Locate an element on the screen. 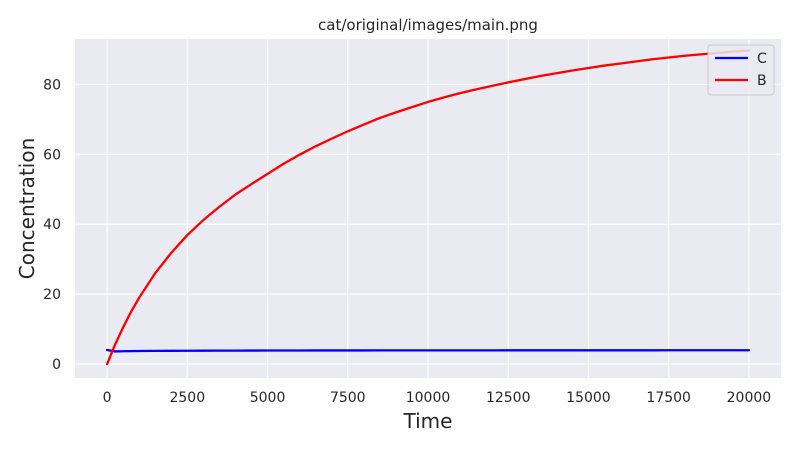 The image size is (800, 454). x-tick-label: 17500 is located at coordinates (668, 398).